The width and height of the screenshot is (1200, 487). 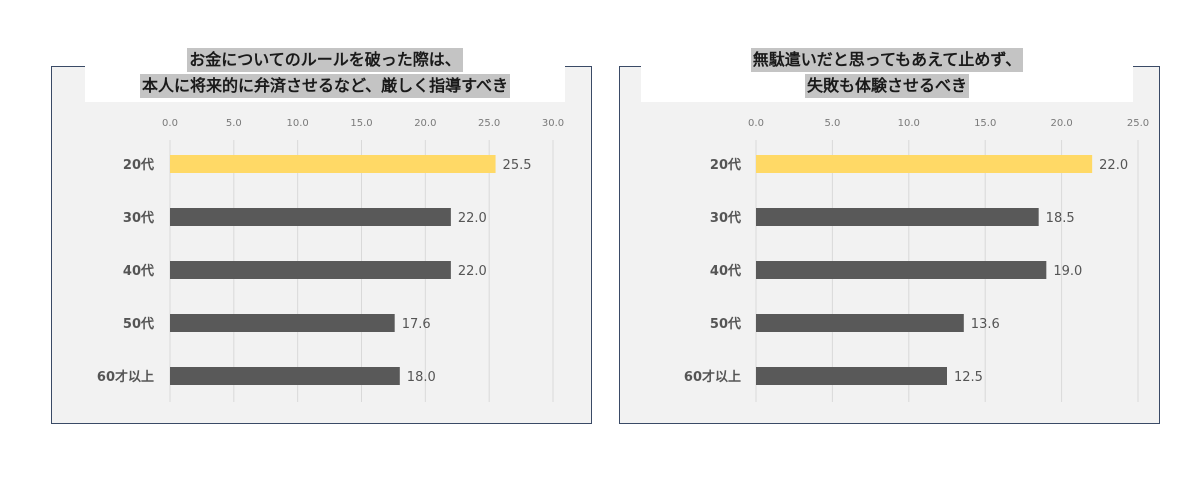 What do you see at coordinates (138, 165) in the screenshot?
I see `left-category-label: 20代` at bounding box center [138, 165].